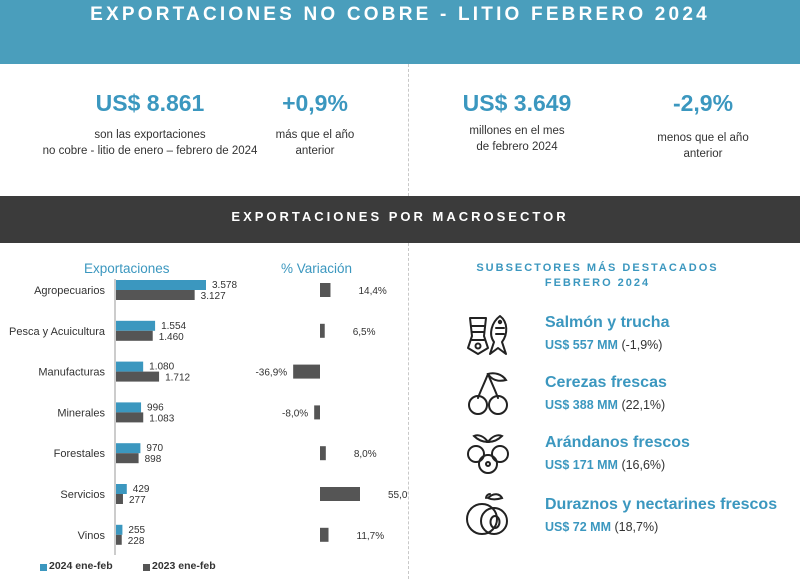  I want to click on variation-label-forestales: 8,0%, so click(365, 454).